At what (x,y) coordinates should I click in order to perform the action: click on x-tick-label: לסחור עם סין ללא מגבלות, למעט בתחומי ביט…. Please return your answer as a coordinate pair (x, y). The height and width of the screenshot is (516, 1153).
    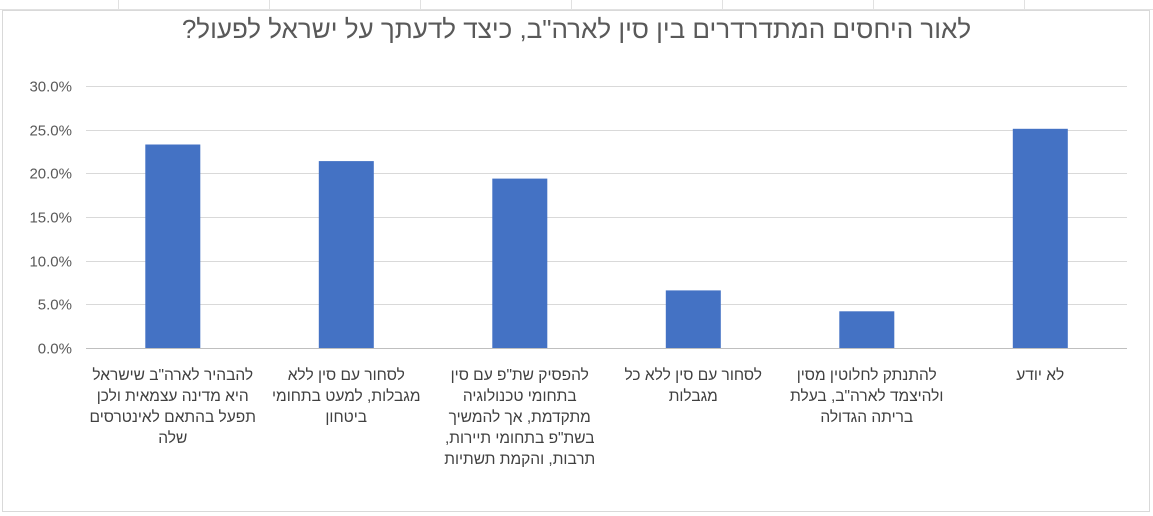
    Looking at the image, I should click on (346, 396).